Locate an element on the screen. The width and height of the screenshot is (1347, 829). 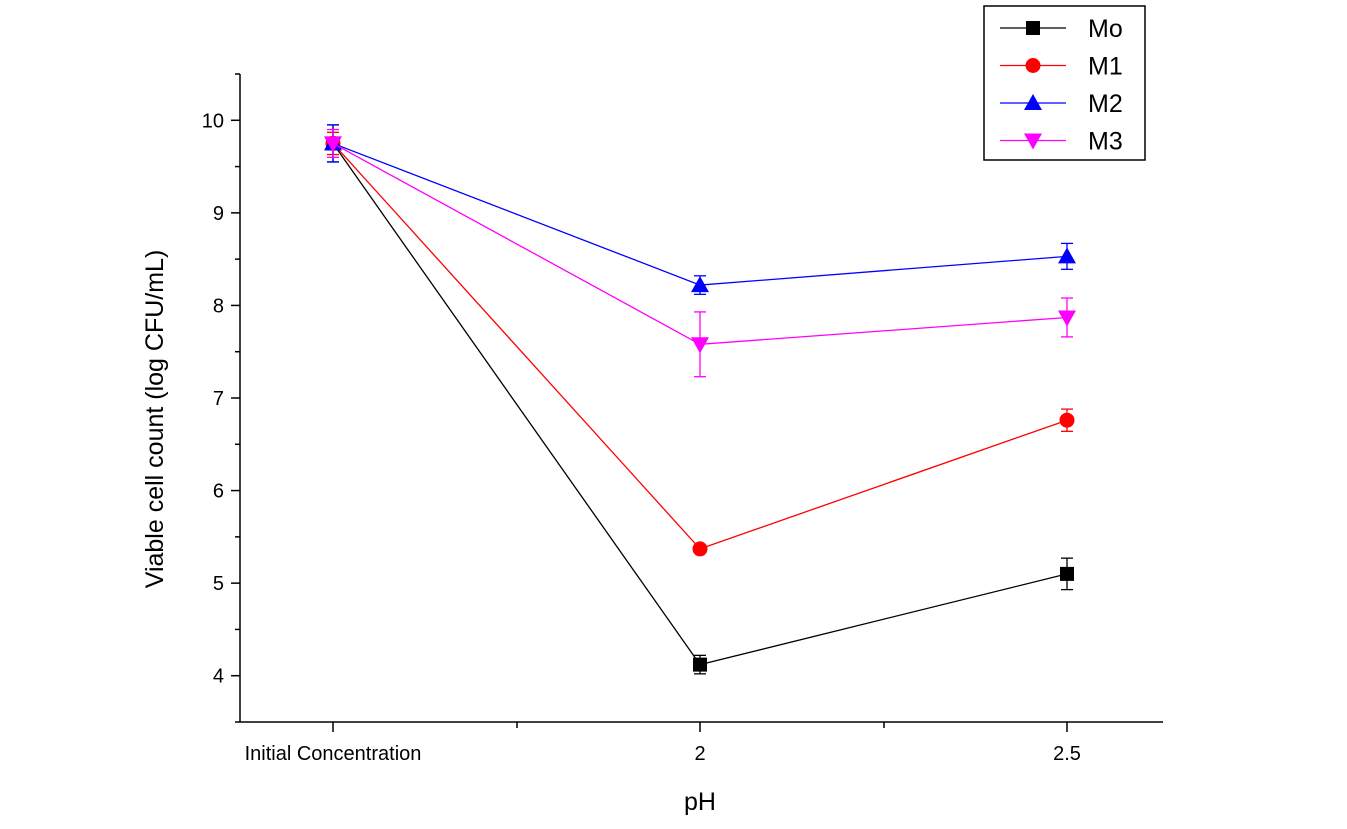
y-tick-label: 8 is located at coordinates (218, 306).